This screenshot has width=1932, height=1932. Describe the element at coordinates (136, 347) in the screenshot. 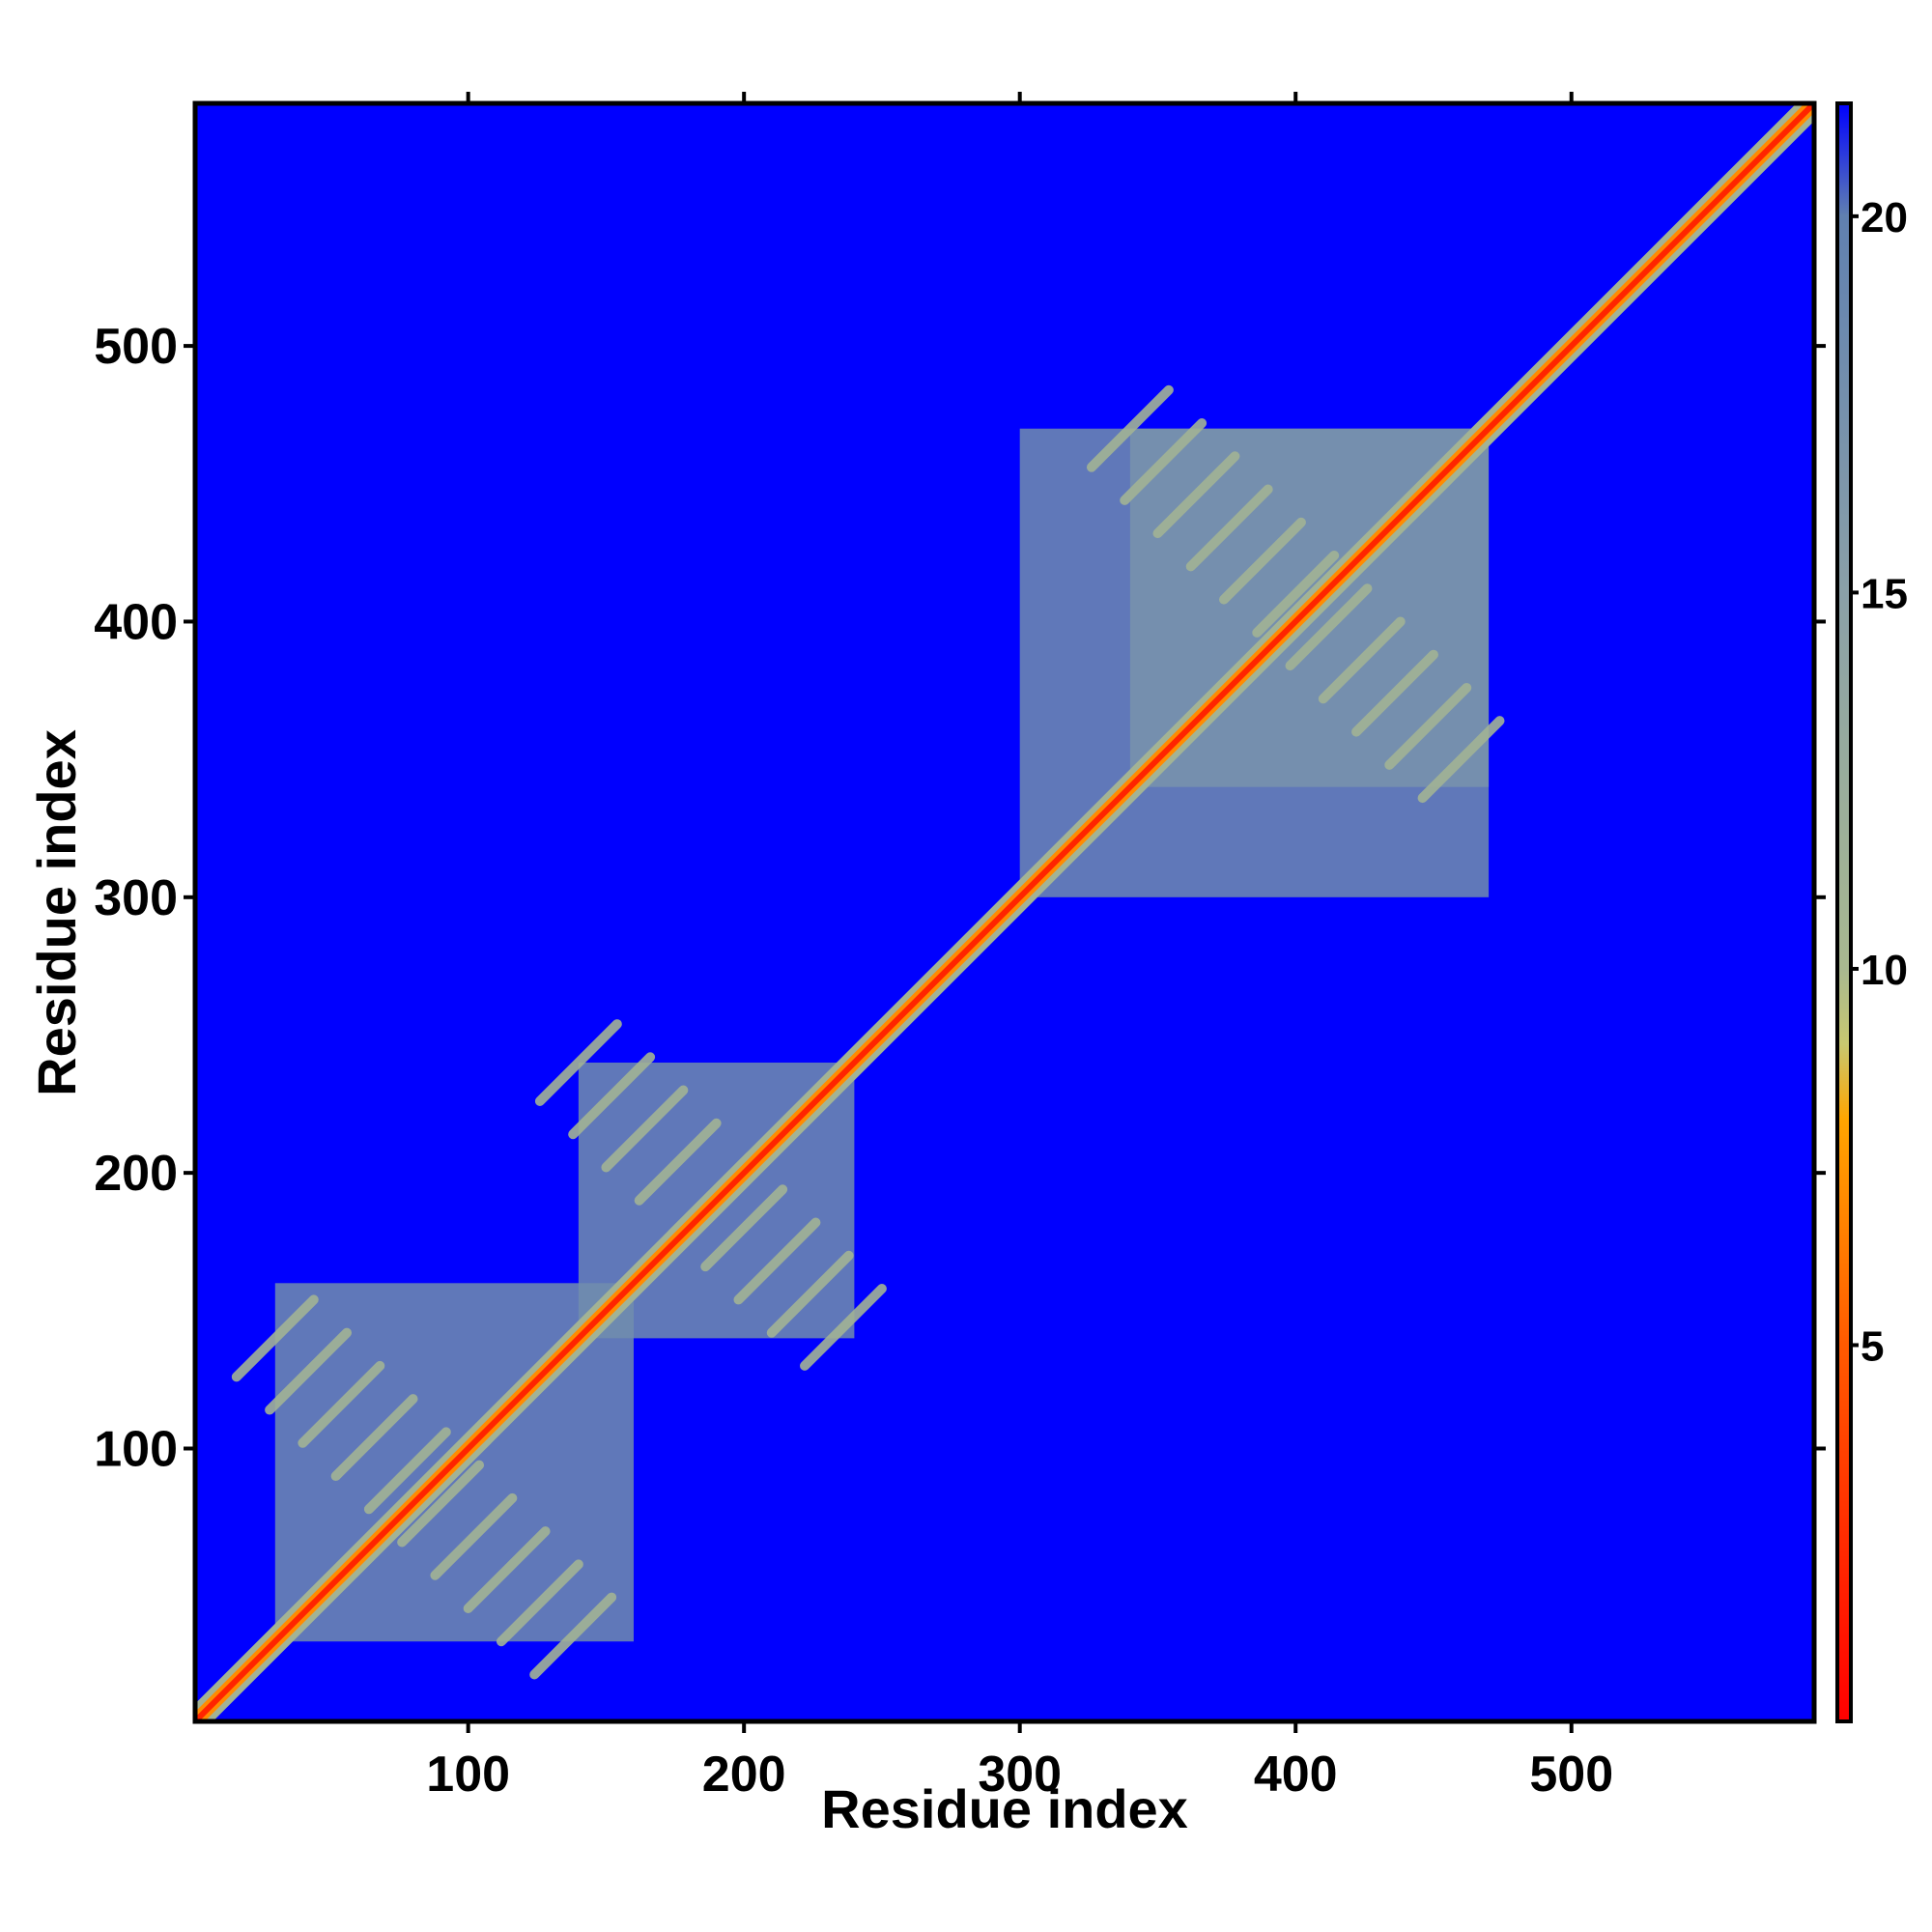

I see `y-tick-label: 500` at that location.